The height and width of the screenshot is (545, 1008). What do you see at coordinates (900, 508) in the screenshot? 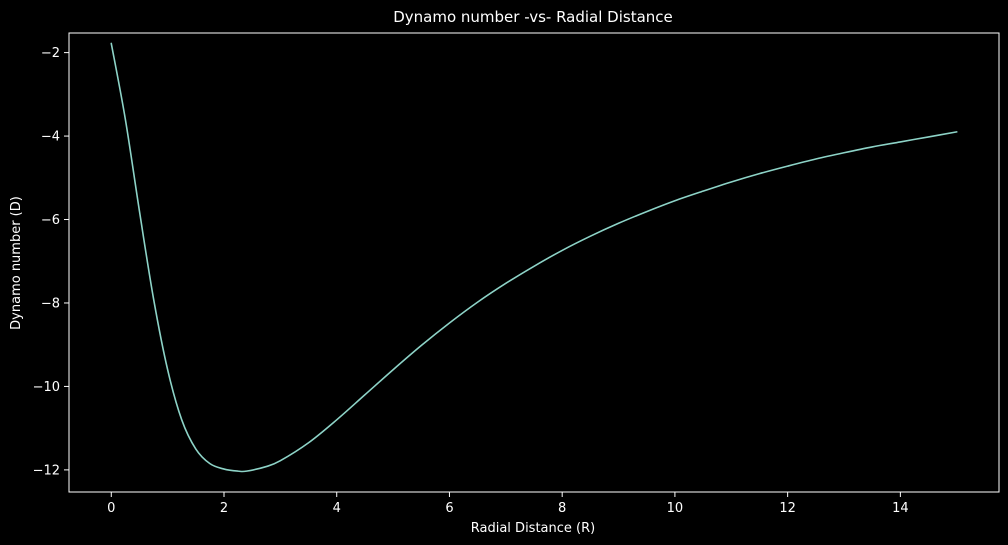
I see `x-tick-label: 14` at bounding box center [900, 508].